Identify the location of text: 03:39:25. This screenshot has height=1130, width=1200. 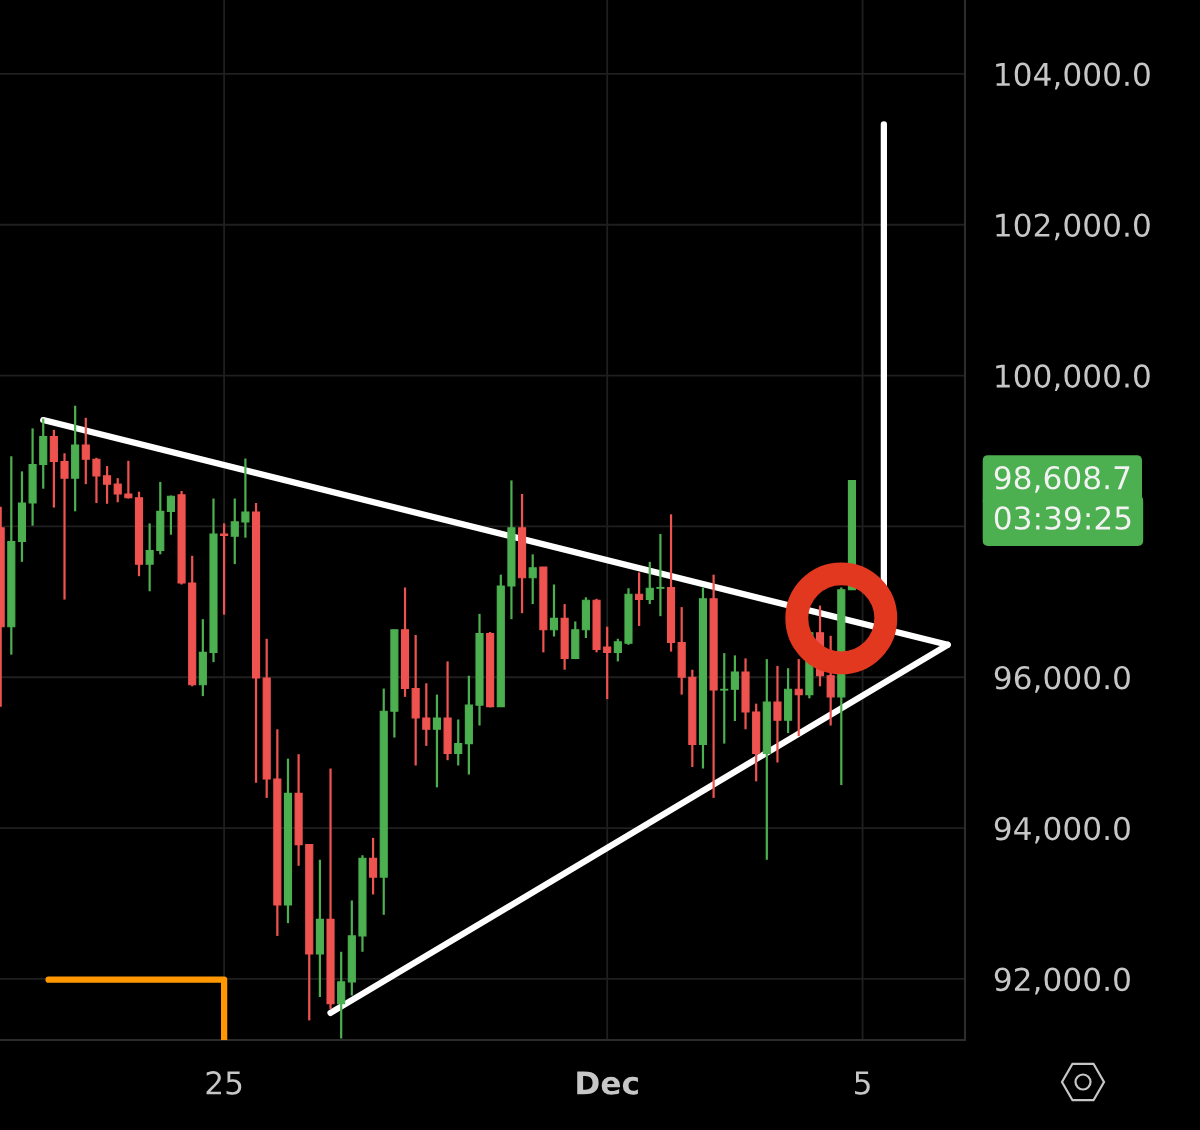
(1062, 518).